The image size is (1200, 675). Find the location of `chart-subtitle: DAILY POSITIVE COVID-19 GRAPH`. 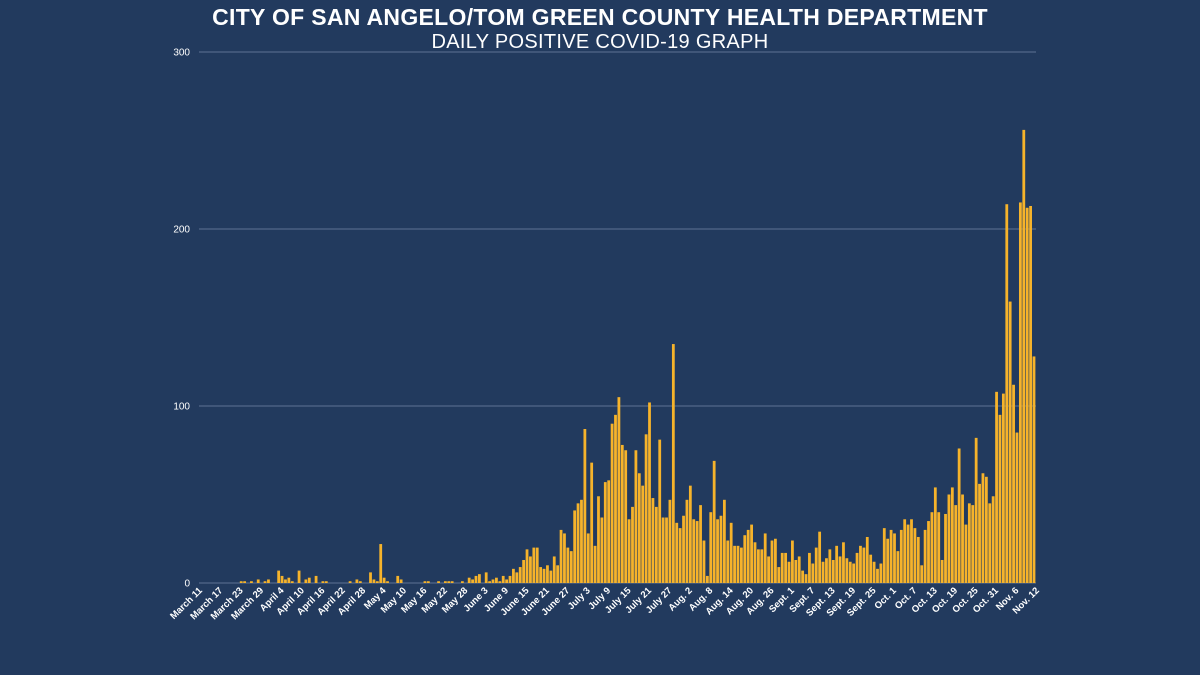

chart-subtitle: DAILY POSITIVE COVID-19 GRAPH is located at coordinates (600, 42).